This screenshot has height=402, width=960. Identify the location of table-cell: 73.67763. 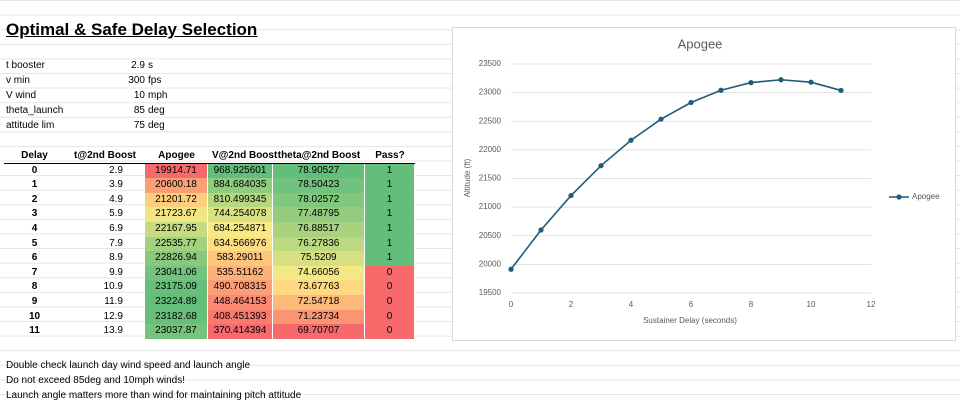
(319, 287).